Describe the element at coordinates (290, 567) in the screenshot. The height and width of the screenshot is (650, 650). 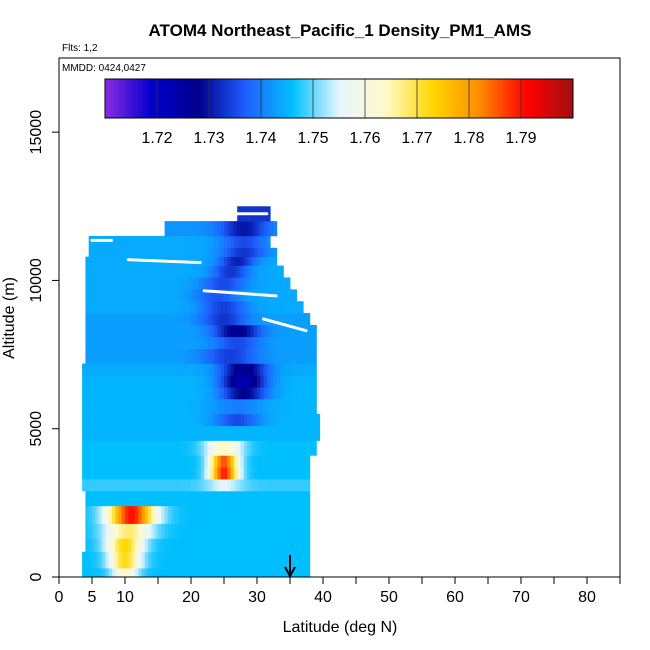
I see `arrow-marker` at that location.